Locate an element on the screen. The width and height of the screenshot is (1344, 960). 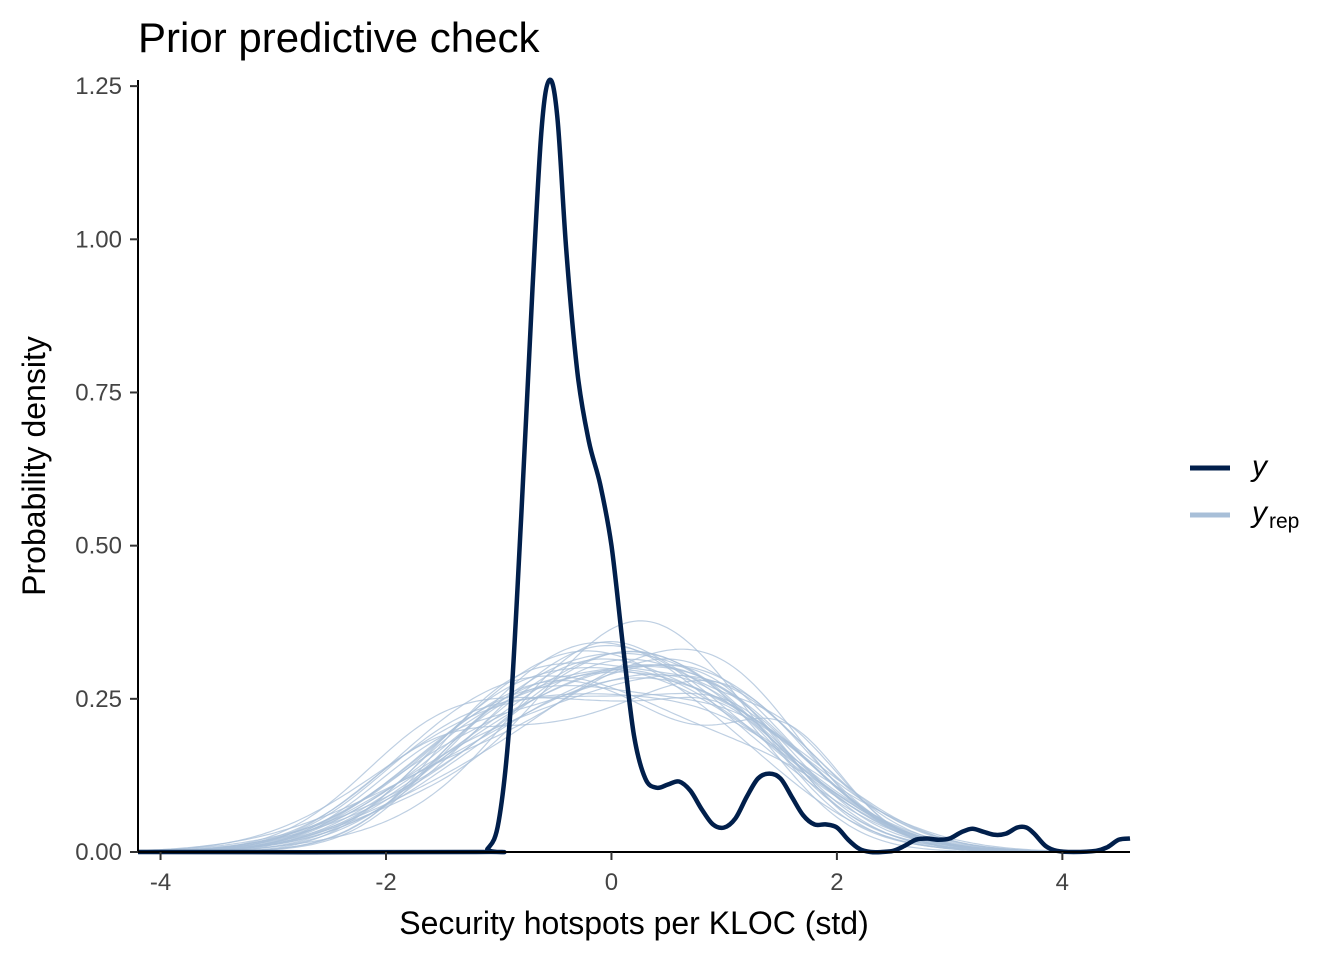
y-axis-title: Probability density is located at coordinates (34, 466).